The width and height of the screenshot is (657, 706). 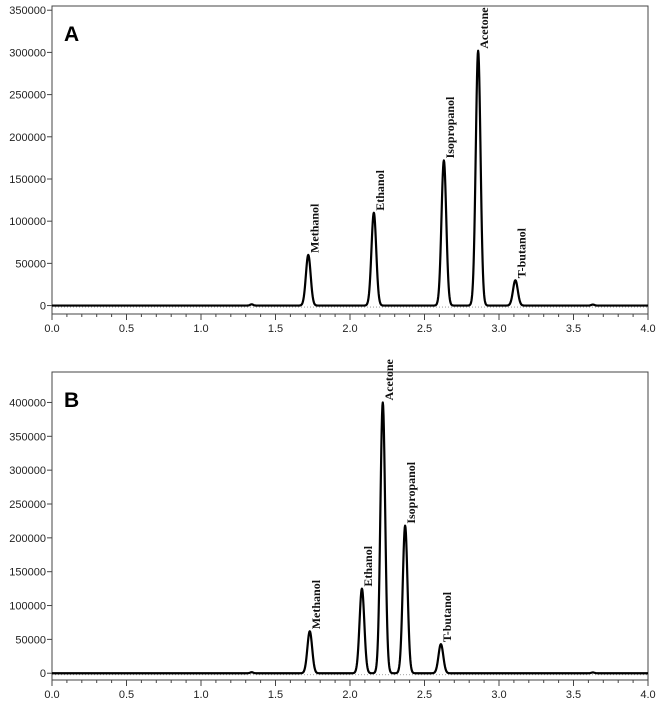 I want to click on panel-label: B, so click(x=71, y=400).